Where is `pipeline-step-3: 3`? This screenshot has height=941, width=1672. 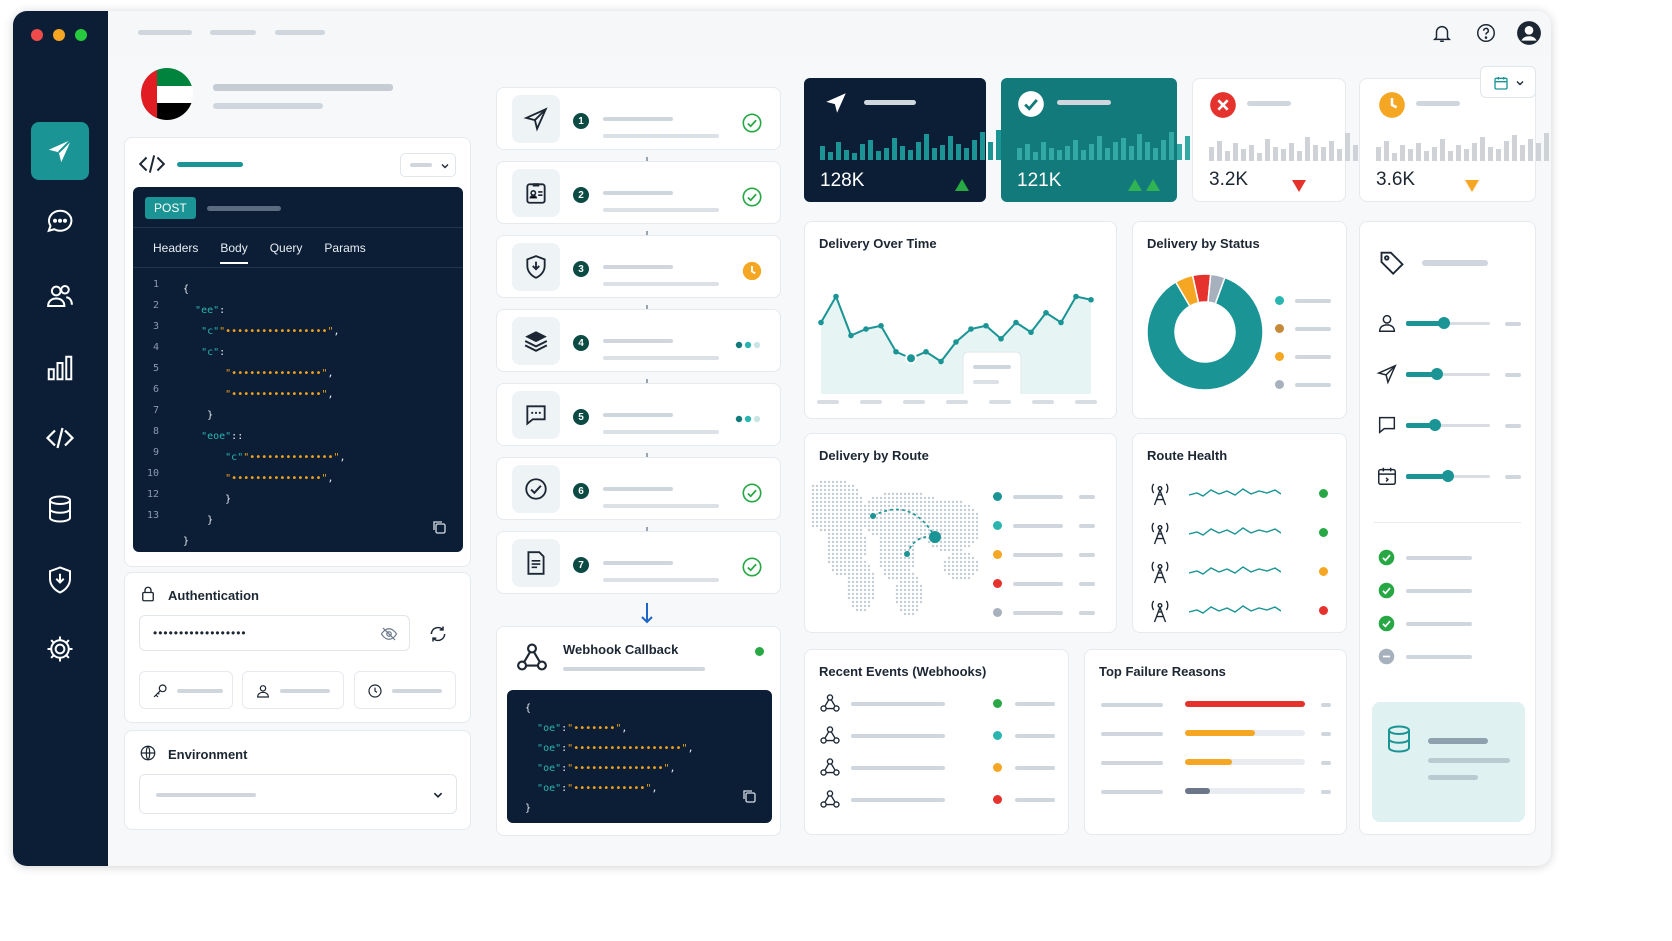
pipeline-step-3: 3 is located at coordinates (638, 266).